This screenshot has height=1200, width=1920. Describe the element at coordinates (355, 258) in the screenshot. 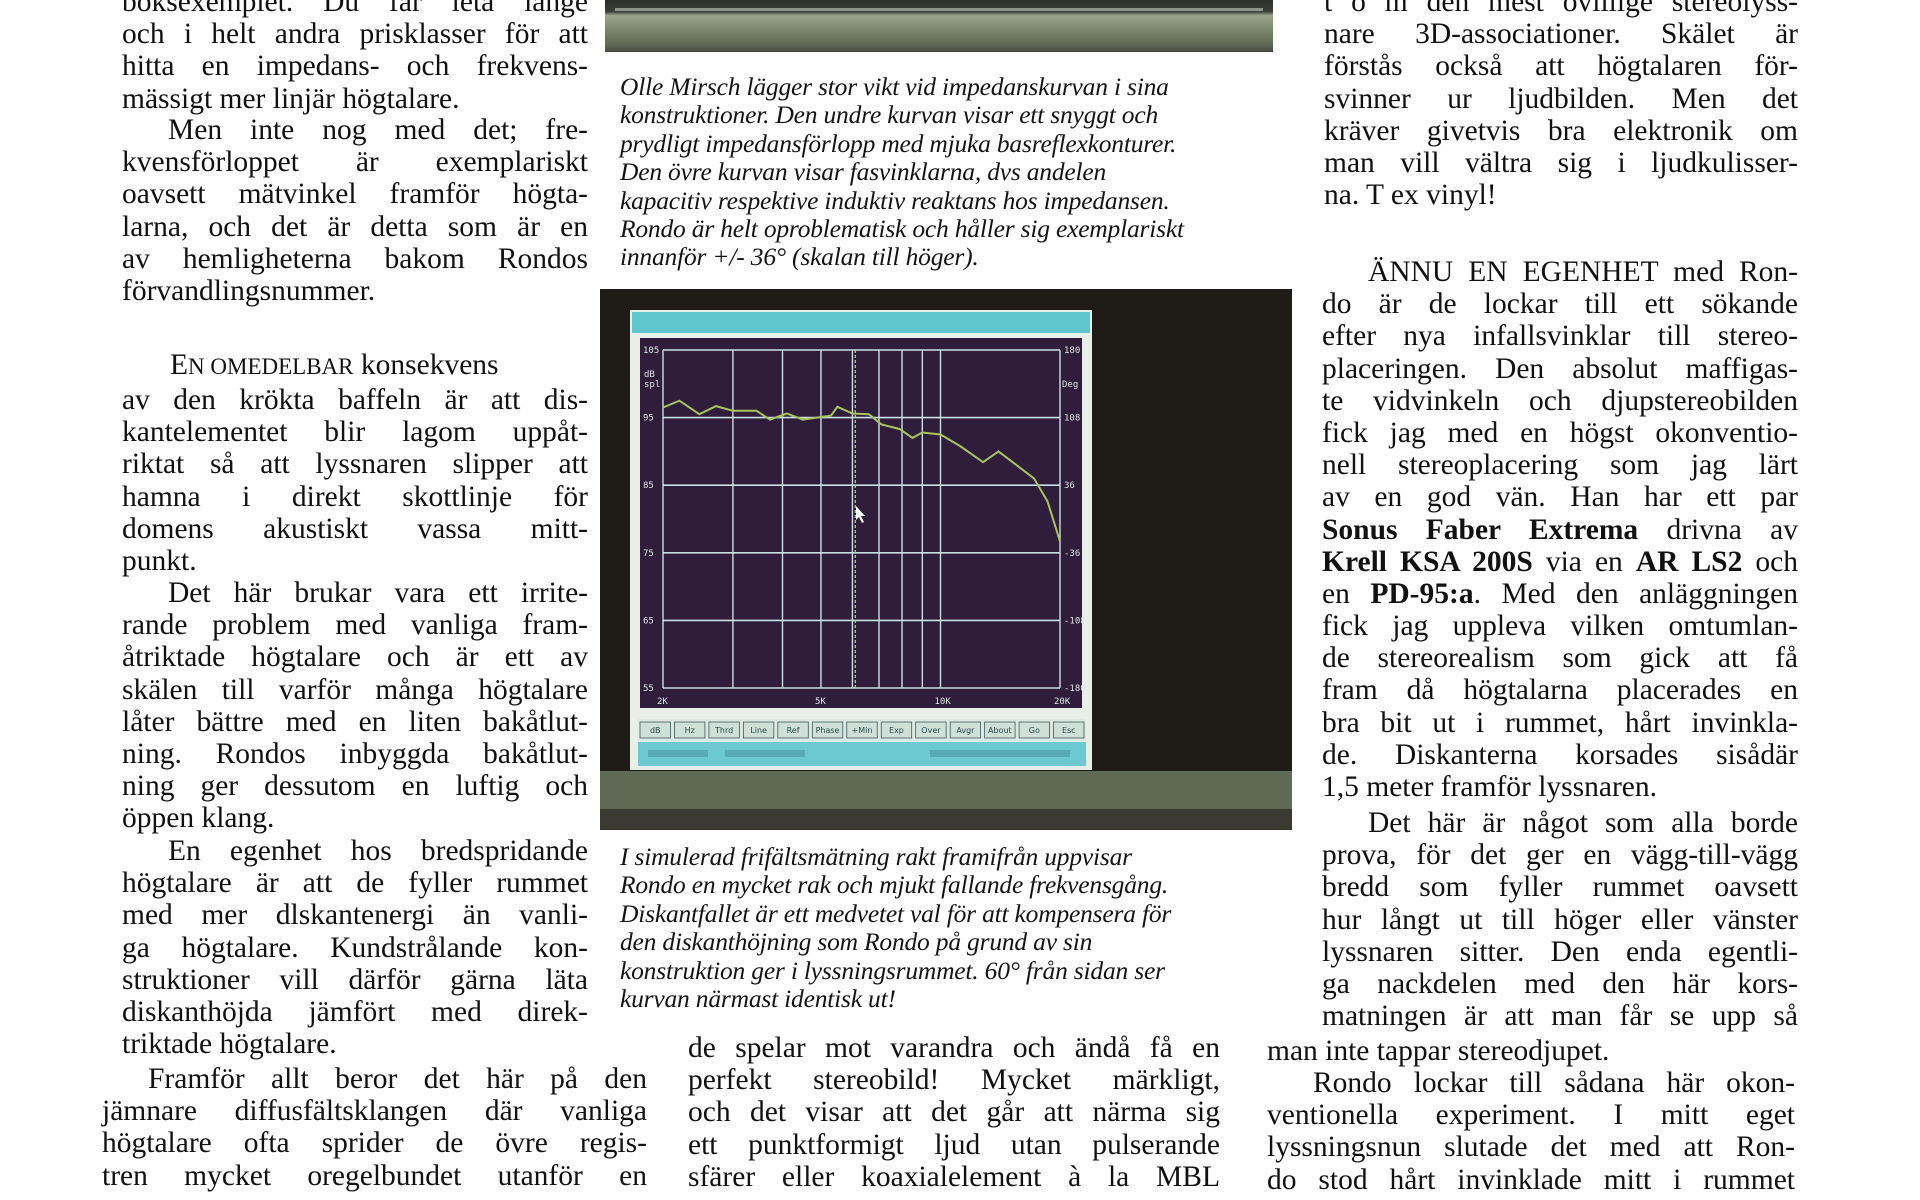

I see `text-line: av hemligheterna bakom Rondos` at that location.